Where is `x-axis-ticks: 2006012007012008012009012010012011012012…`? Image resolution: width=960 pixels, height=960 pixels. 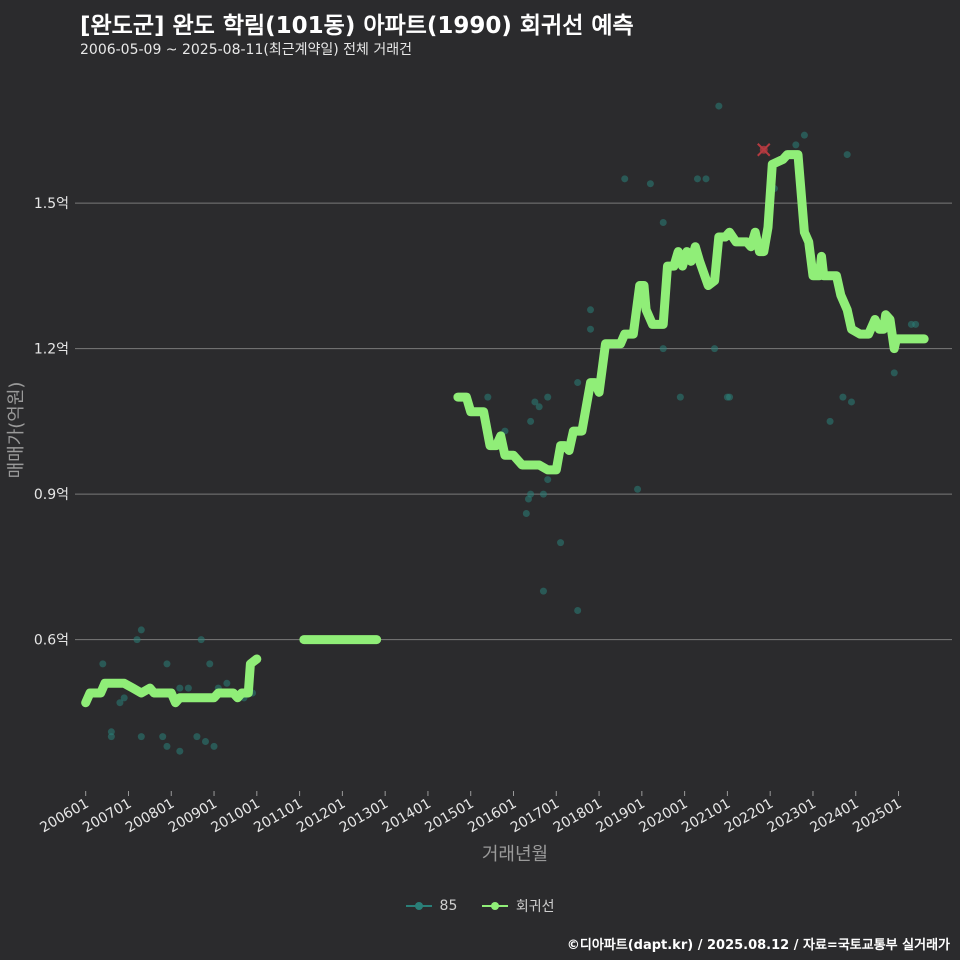 x-axis-ticks: 2006012007012008012009012010012011012012… is located at coordinates (471, 814).